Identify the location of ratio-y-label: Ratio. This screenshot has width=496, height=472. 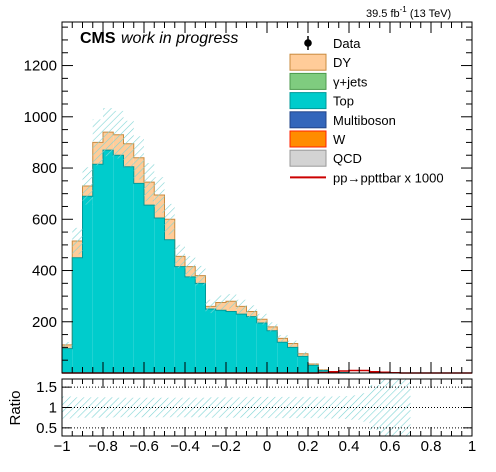
(15, 407).